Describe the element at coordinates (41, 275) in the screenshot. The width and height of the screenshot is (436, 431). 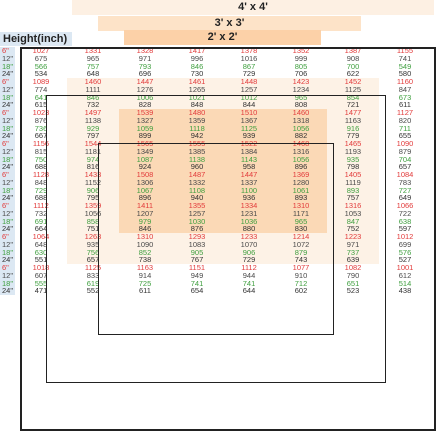
I see `grid-cell: 607` at that location.